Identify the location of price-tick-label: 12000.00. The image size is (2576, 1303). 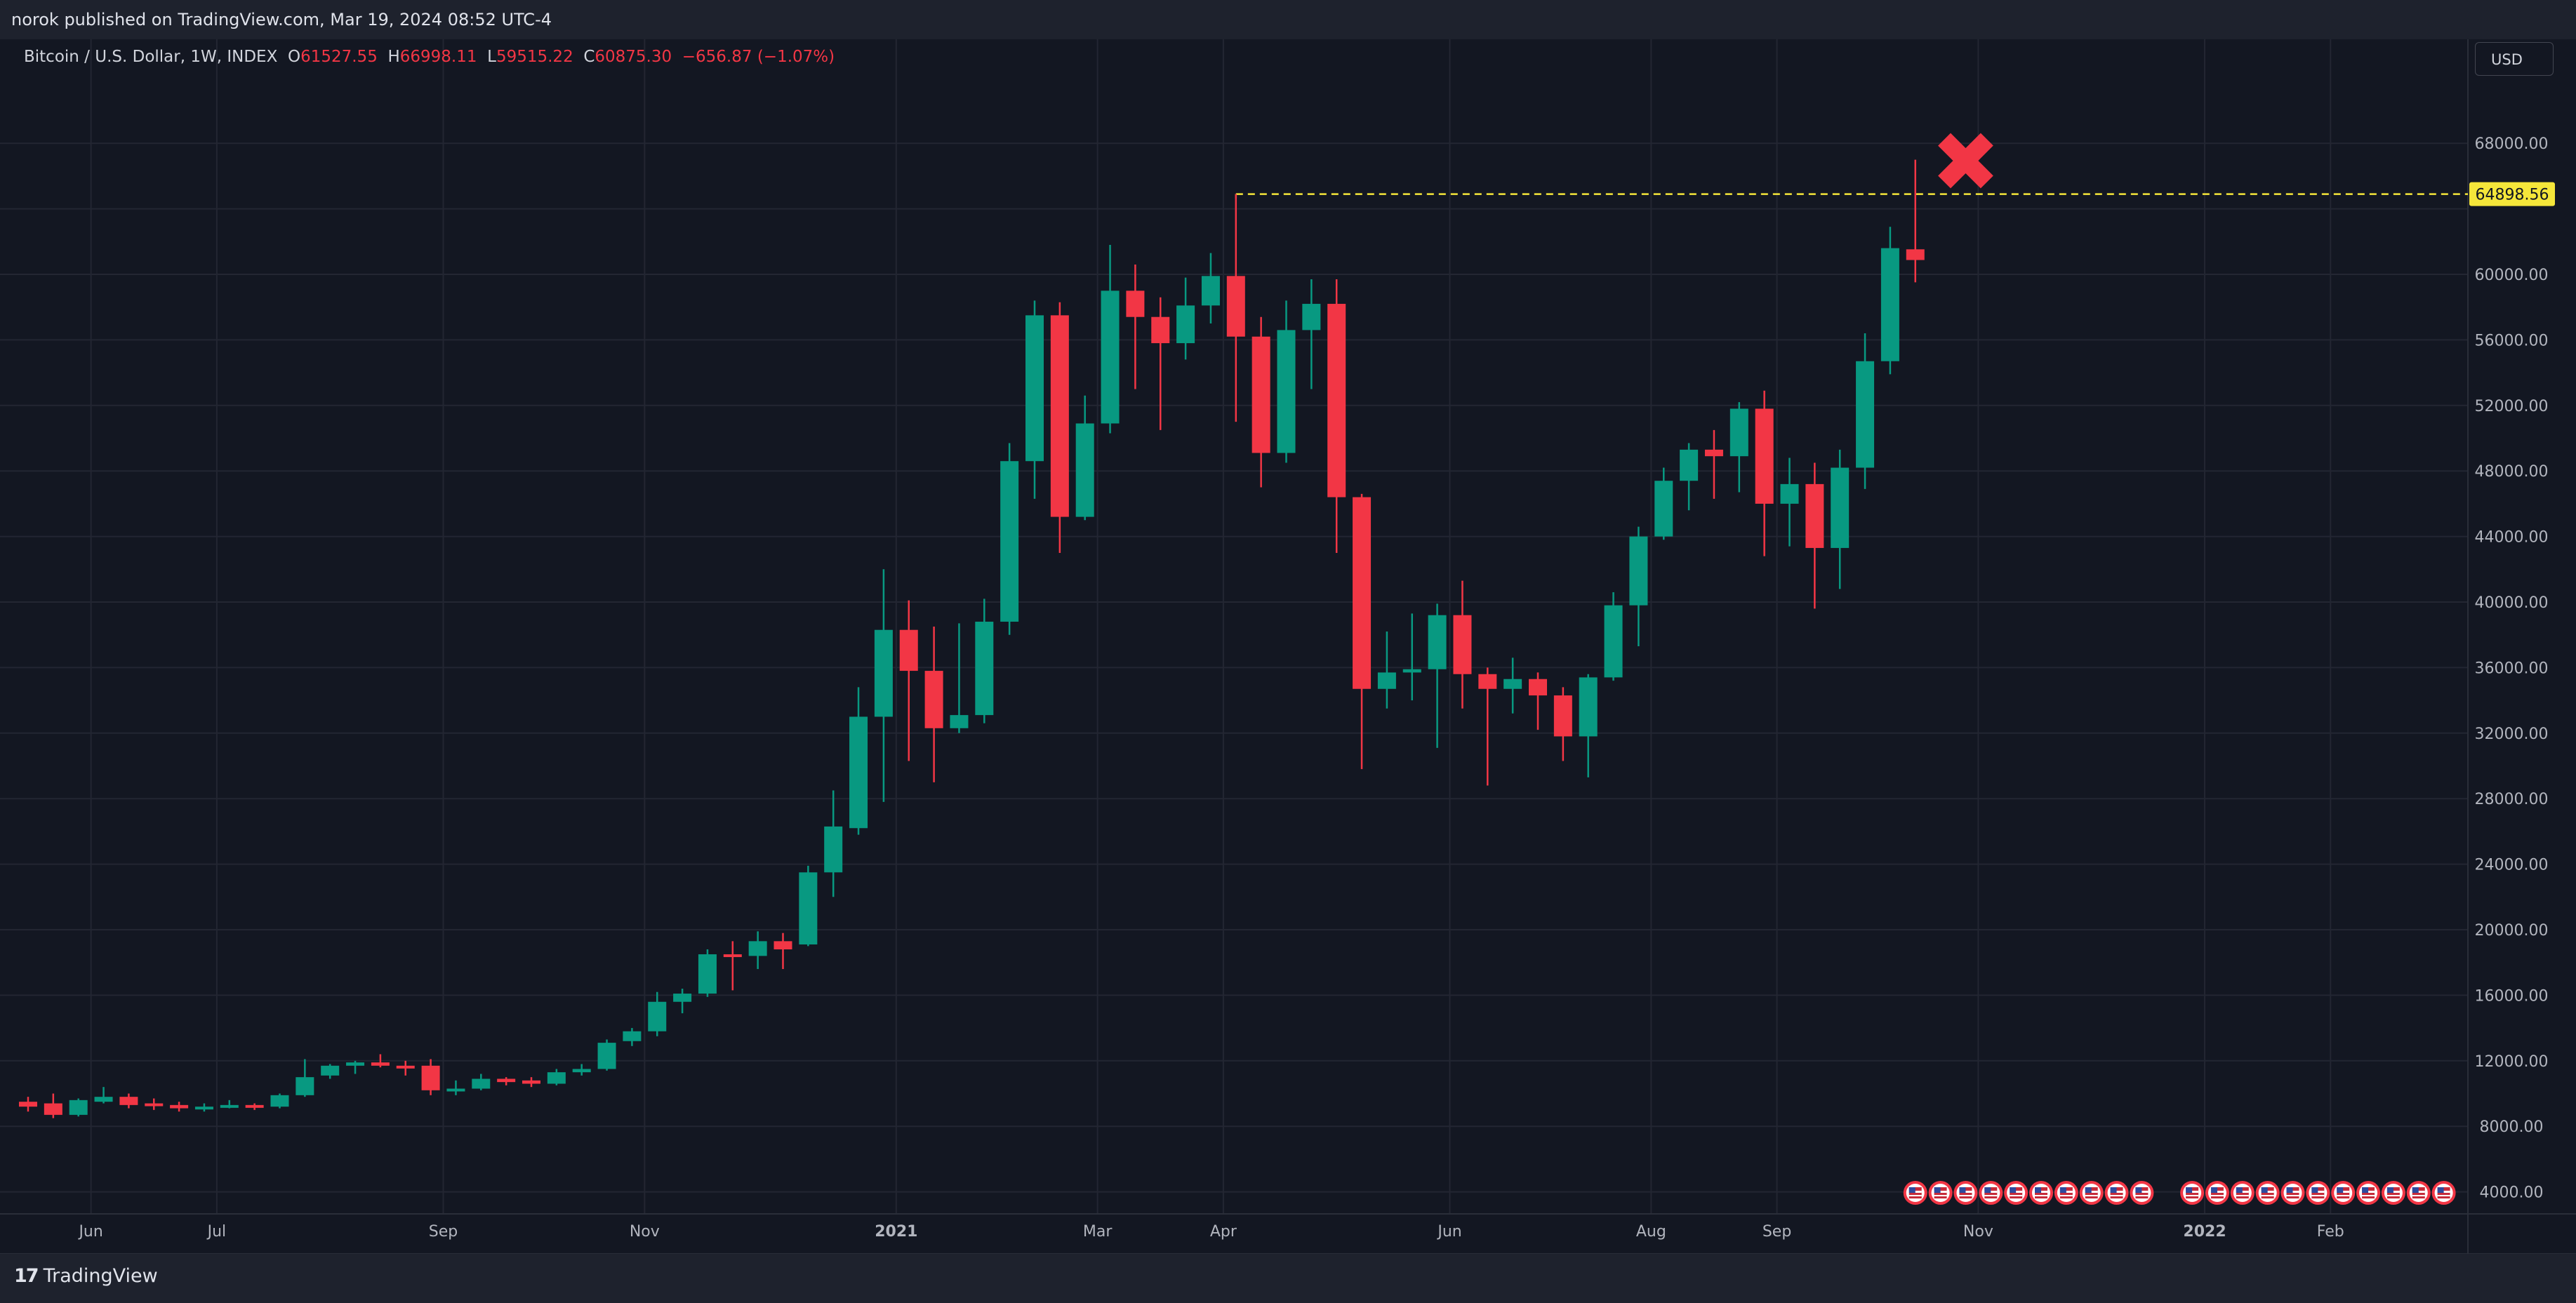
(2512, 1062).